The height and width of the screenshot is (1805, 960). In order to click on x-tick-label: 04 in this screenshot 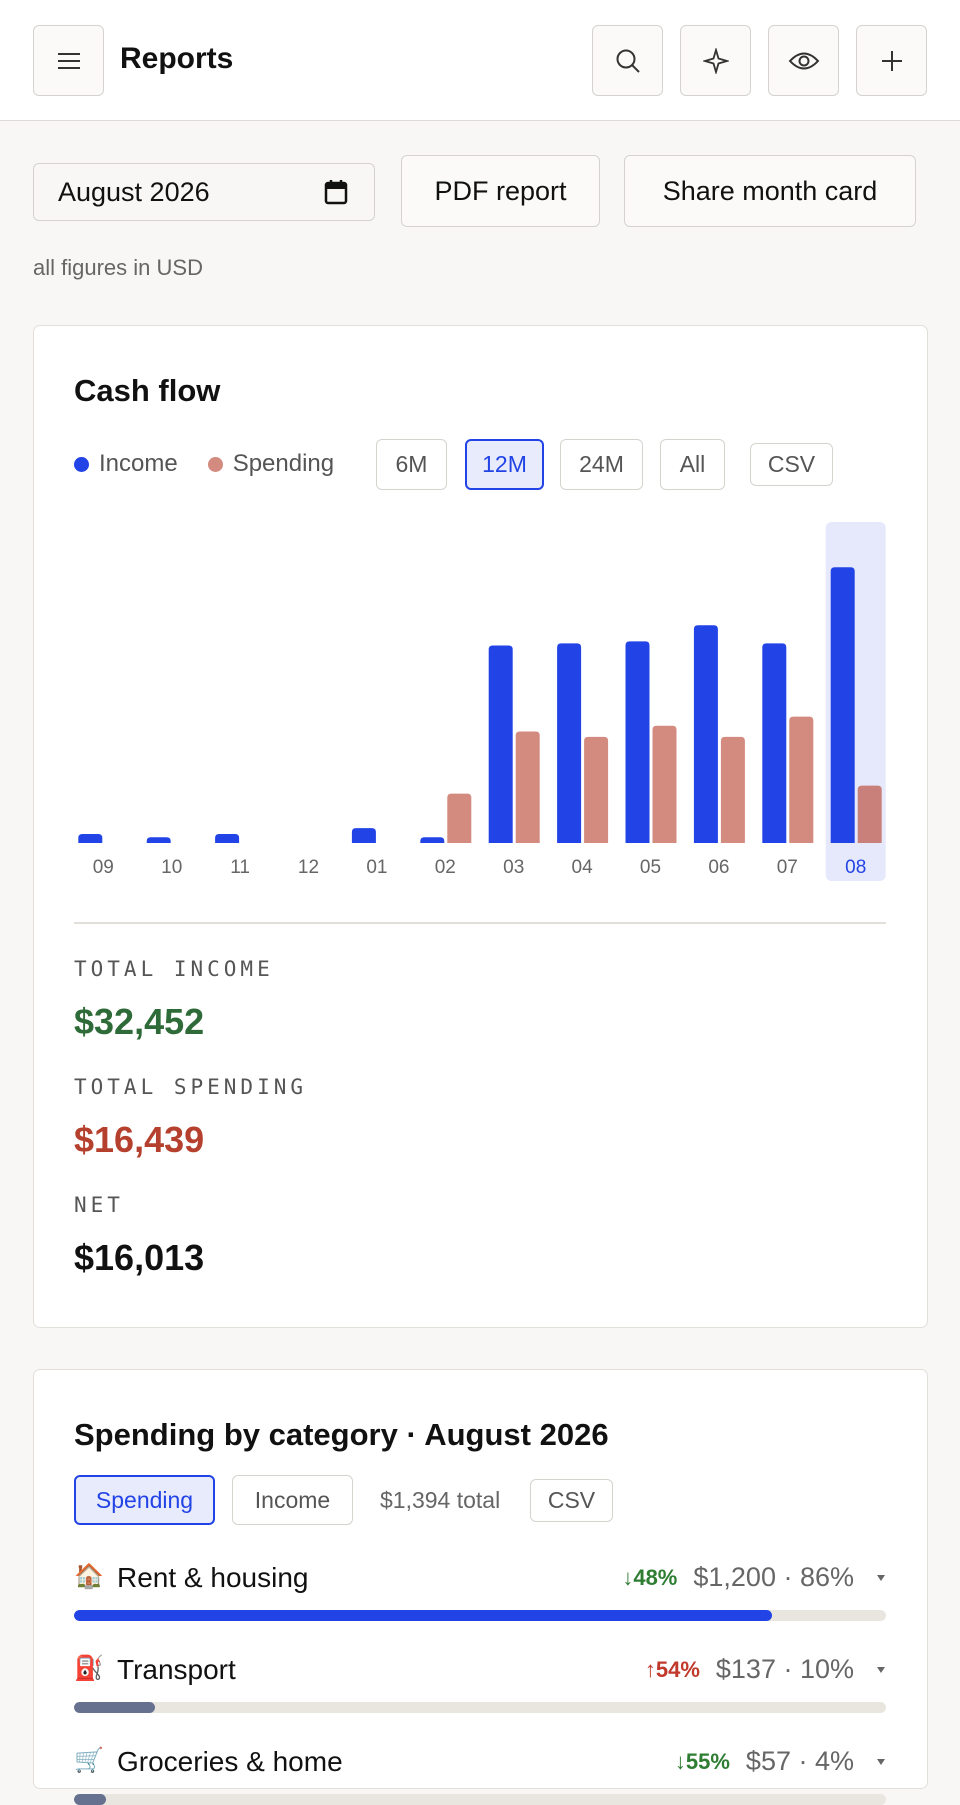, I will do `click(583, 867)`.